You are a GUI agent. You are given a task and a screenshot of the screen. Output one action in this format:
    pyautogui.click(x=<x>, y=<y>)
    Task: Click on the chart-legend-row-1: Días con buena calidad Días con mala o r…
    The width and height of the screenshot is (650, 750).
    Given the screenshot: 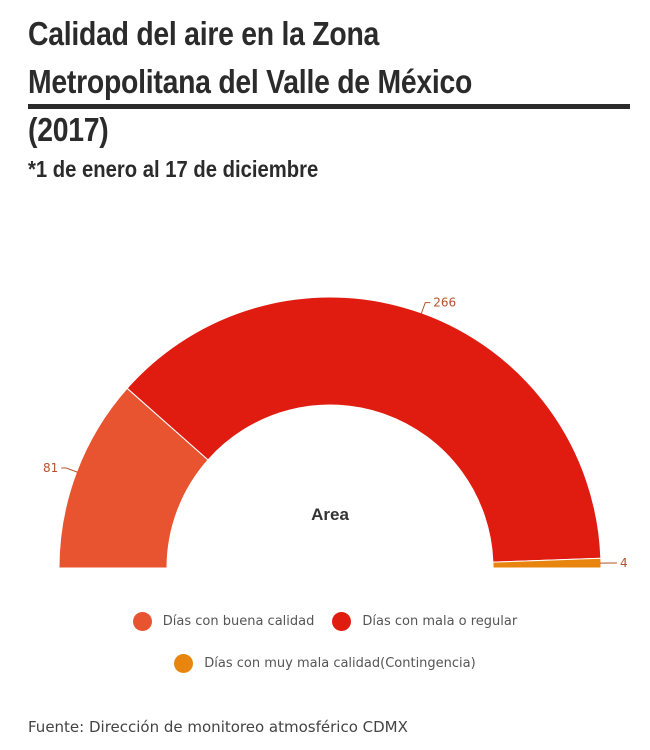 What is the action you would take?
    pyautogui.click(x=325, y=621)
    